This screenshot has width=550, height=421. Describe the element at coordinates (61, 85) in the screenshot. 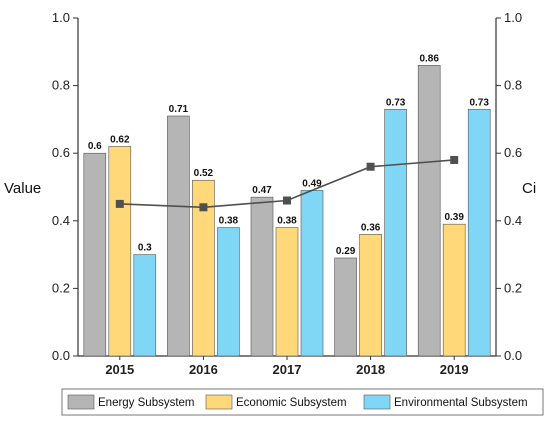

I see `left-tick-label: 0.8` at that location.